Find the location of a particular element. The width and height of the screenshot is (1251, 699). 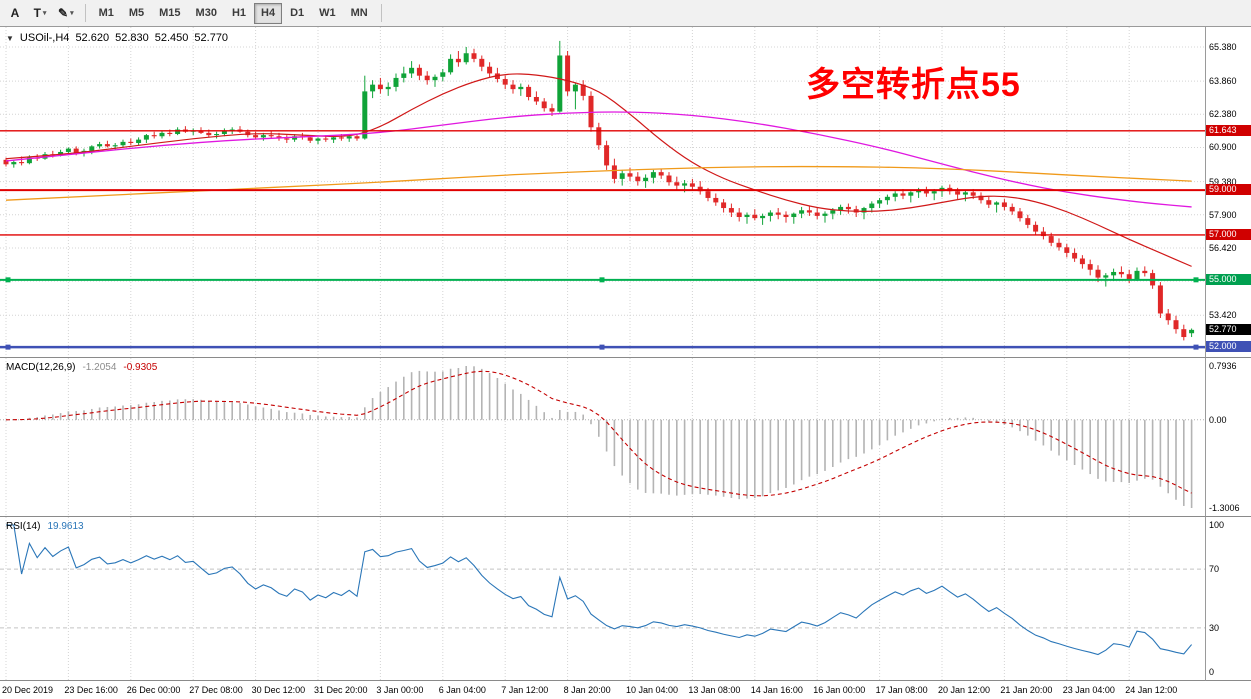

price-axis-label: 62.380 is located at coordinates (1223, 114).